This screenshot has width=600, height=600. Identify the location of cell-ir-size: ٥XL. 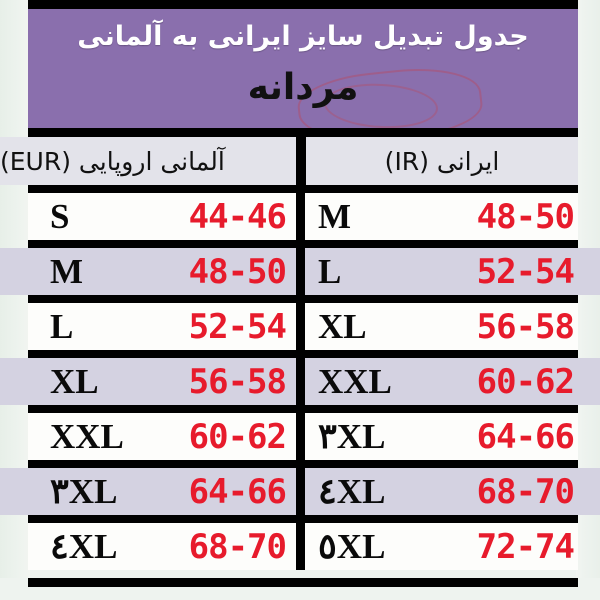
(352, 546).